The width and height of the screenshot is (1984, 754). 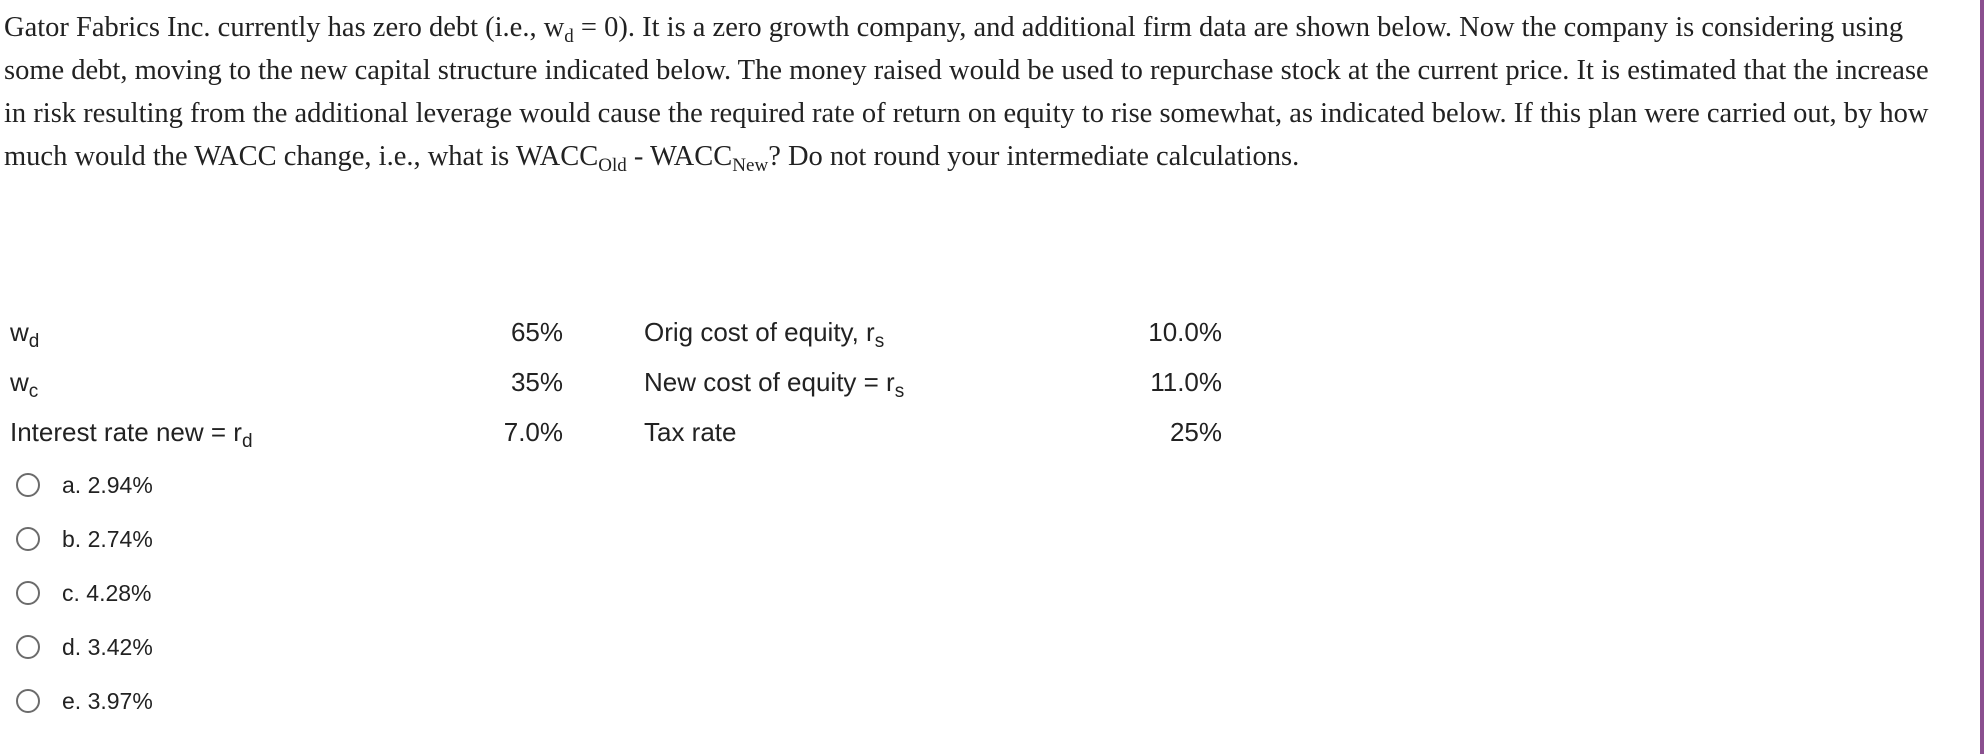 I want to click on answer-option-e: e. 3.97%, so click(x=84, y=709).